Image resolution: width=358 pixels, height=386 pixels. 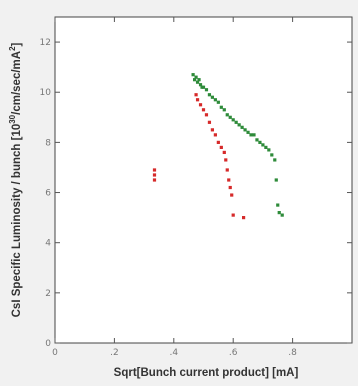 I want to click on x-tick-label: .4, so click(x=174, y=353).